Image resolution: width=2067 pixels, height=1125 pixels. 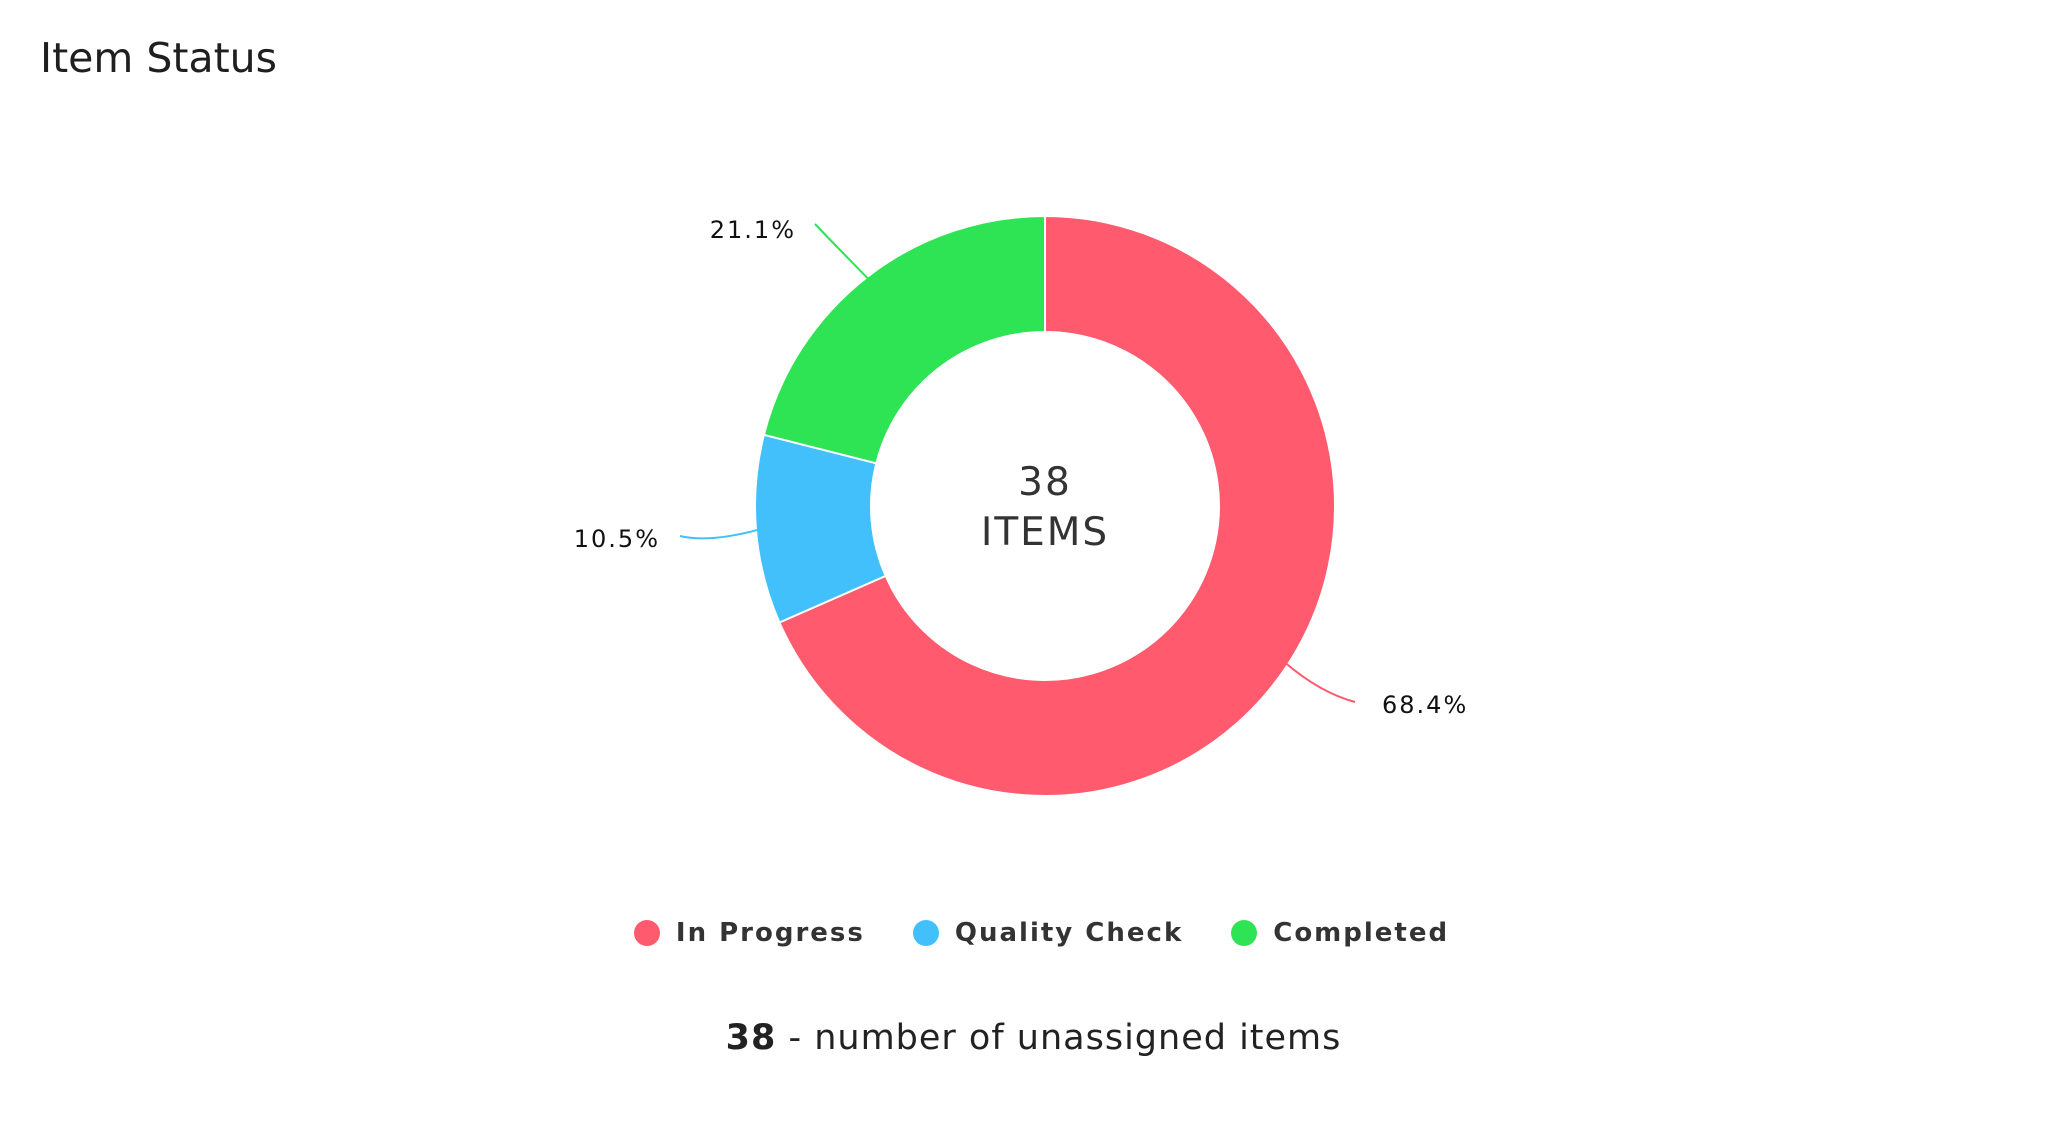 I want to click on unassigned-text: - number of unassigned items, so click(x=1065, y=1038).